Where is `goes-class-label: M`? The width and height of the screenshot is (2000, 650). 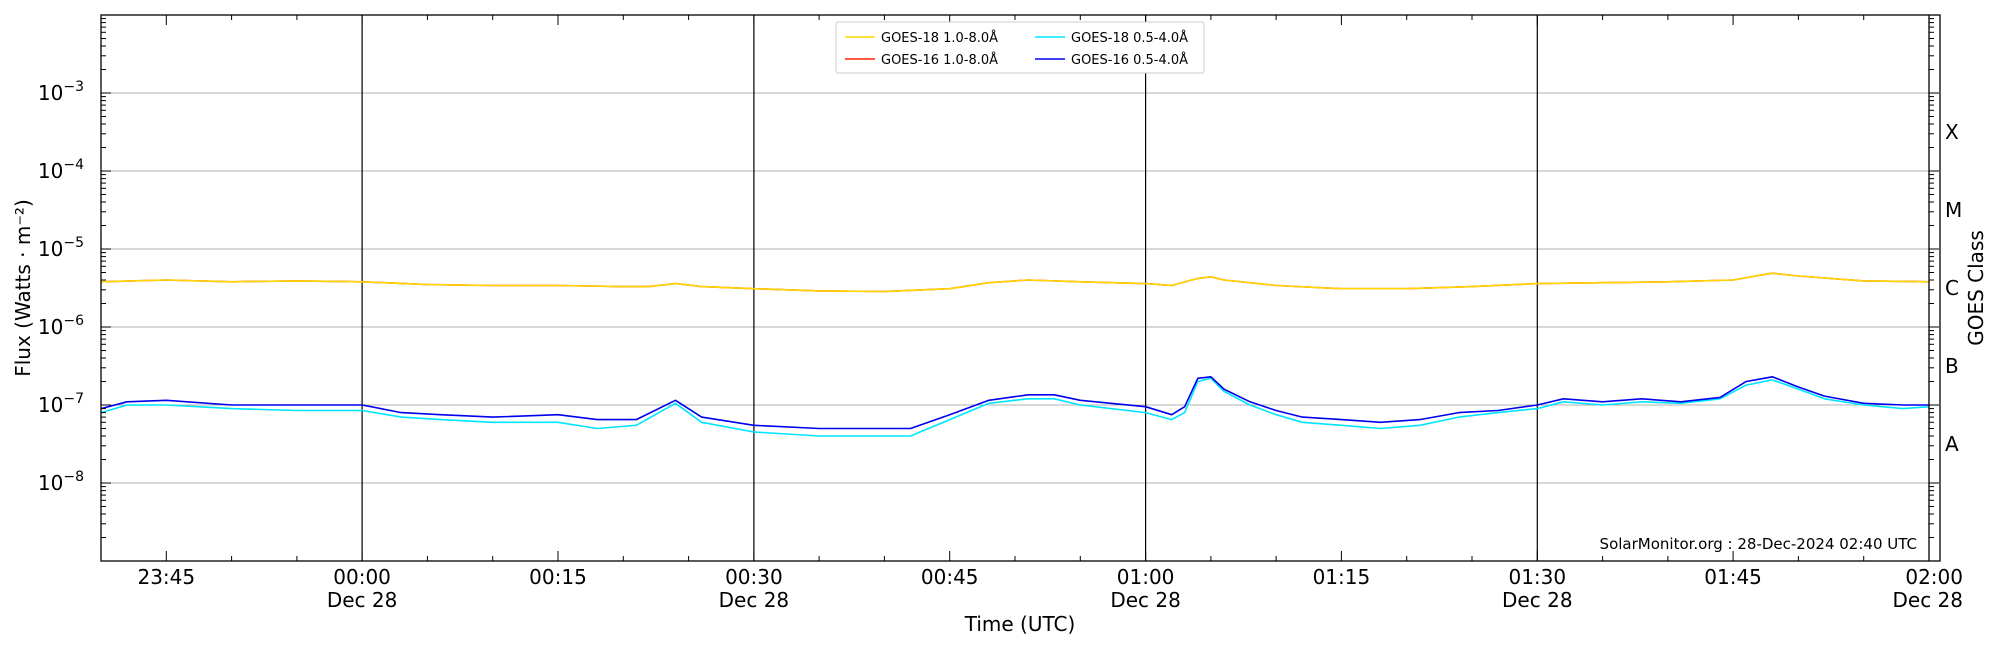 goes-class-label: M is located at coordinates (1953, 210).